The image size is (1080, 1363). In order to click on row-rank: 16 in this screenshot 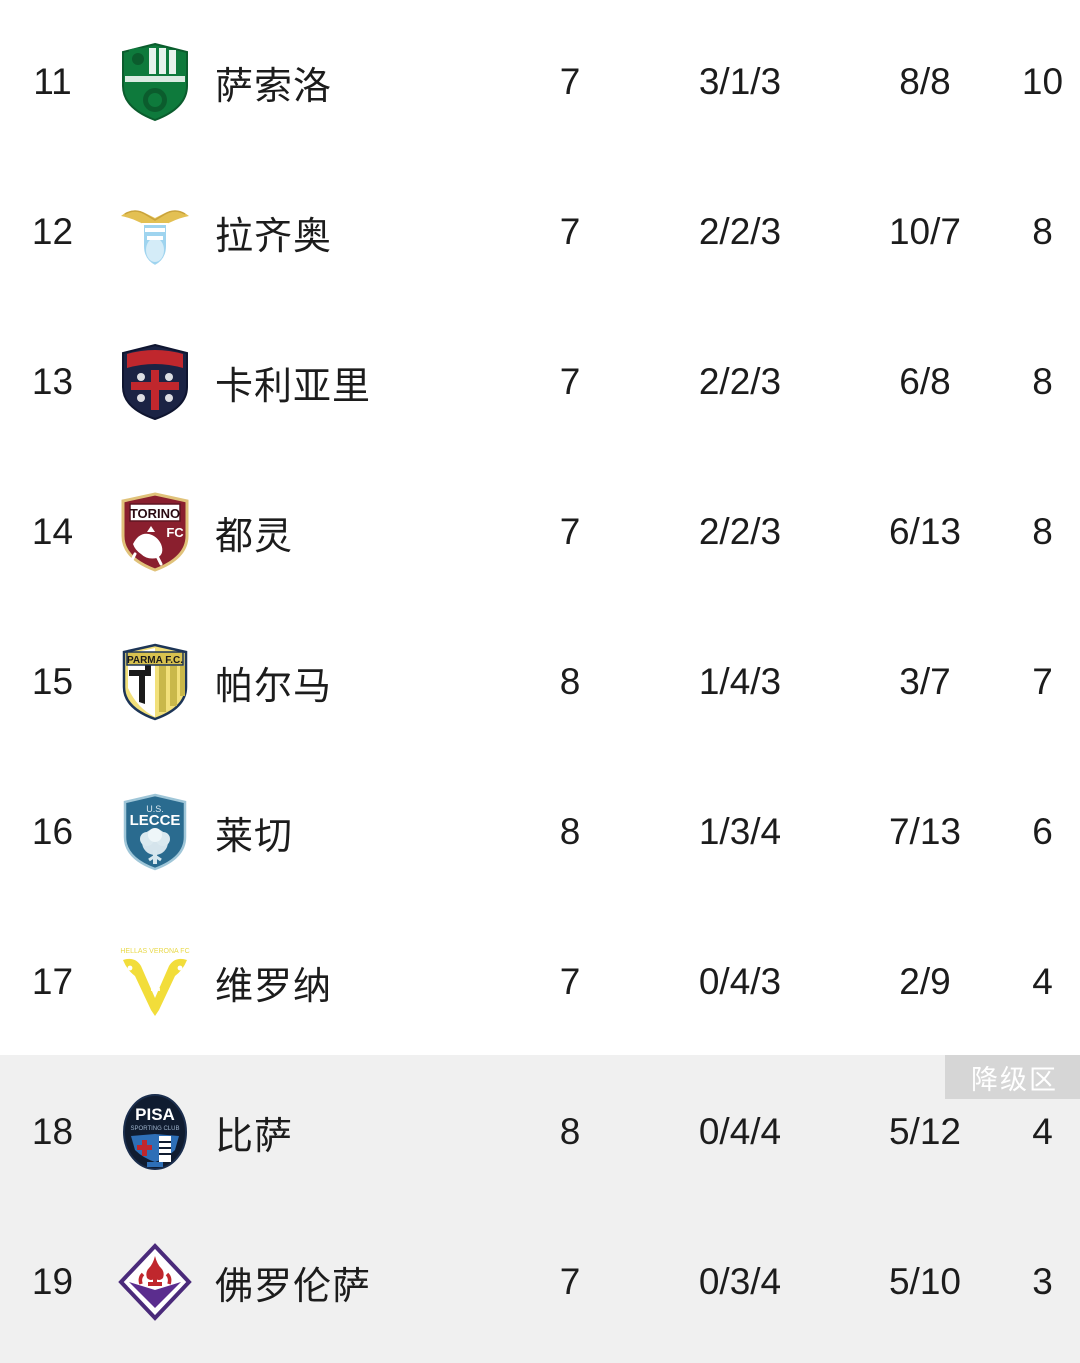, I will do `click(52, 831)`.